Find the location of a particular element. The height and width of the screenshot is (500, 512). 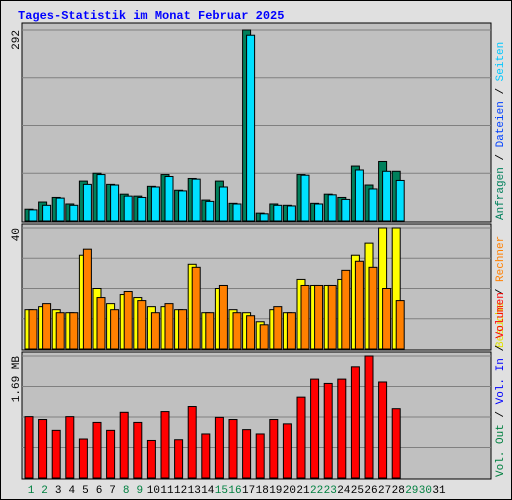

legend-entry: Vol. Out is located at coordinates (501, 450).